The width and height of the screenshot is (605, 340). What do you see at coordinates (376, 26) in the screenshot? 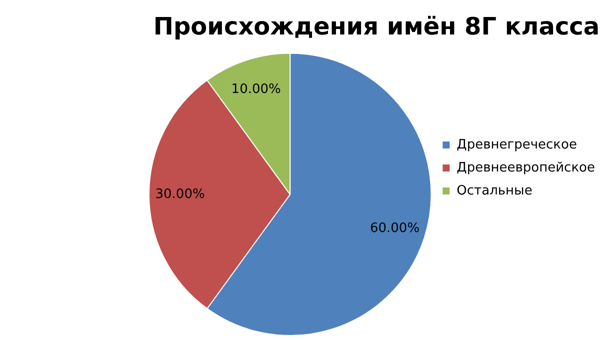
I see `chart-title: Происхождения имён 8Г класса` at bounding box center [376, 26].